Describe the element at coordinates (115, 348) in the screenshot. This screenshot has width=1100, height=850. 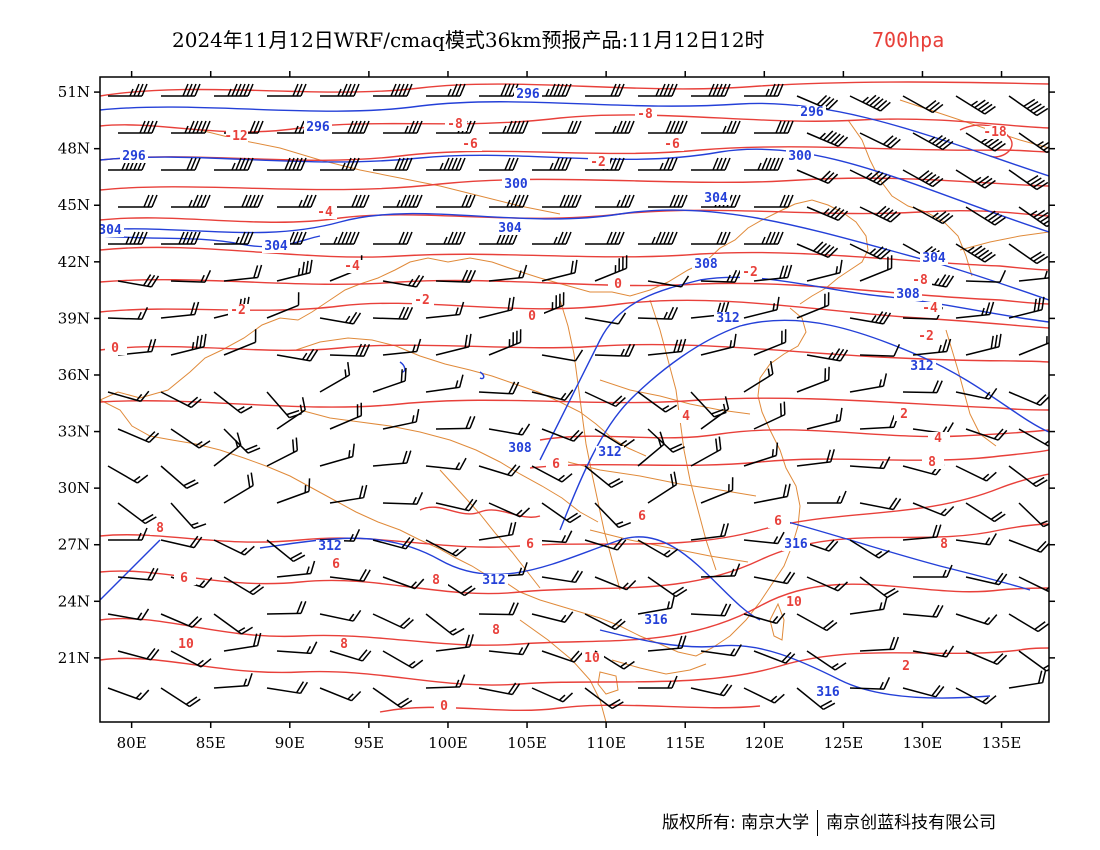
I see `temperature-contour-label: 0` at that location.